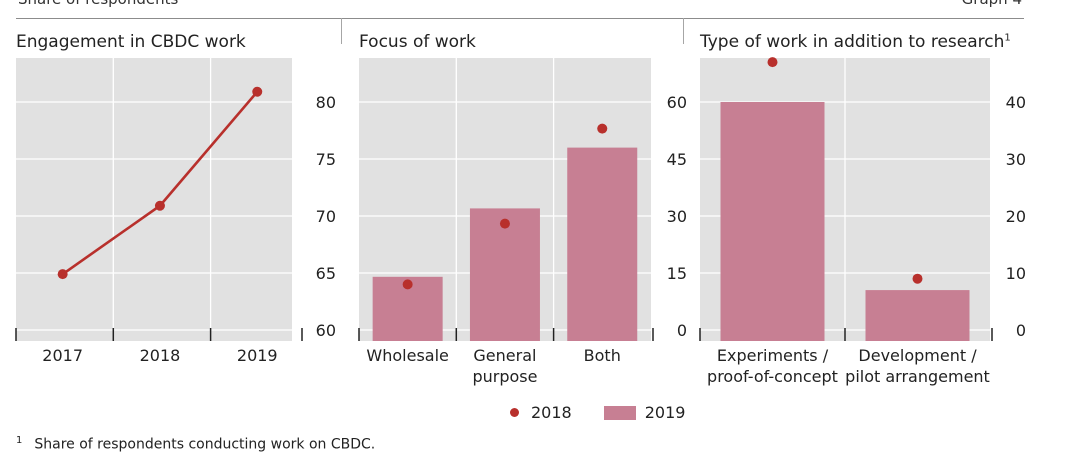  I want to click on y-tick-label: 75, so click(326, 159).